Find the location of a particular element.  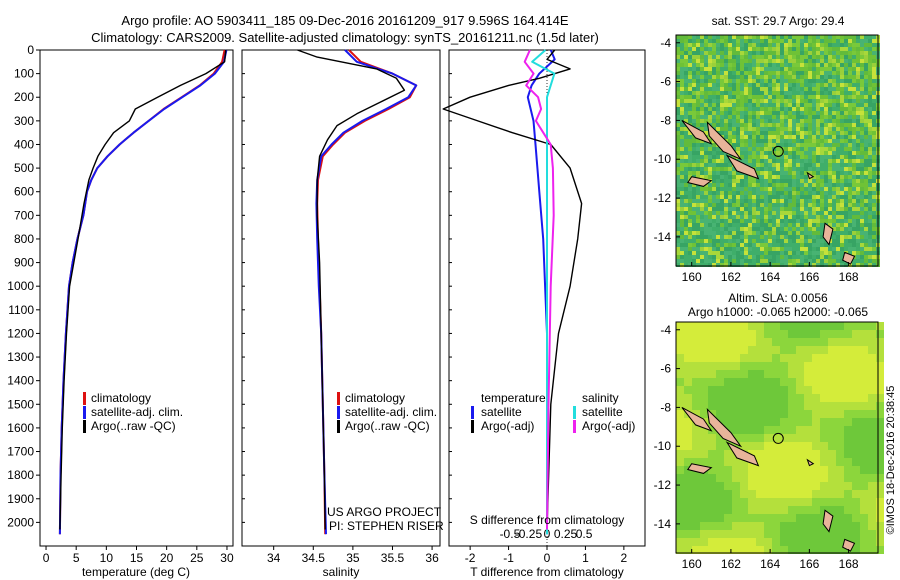

legend-swatch-t-argo is located at coordinates (472, 426).